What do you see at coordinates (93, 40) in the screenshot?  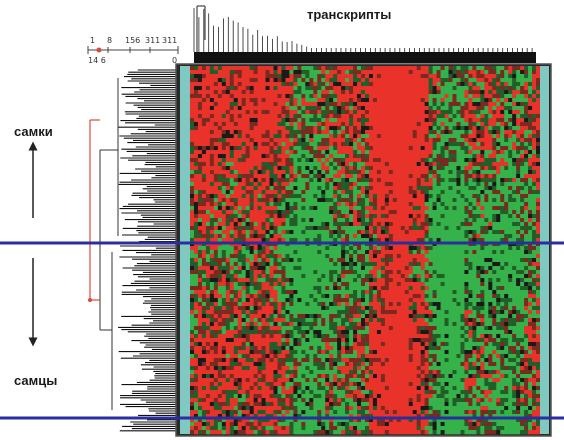 I see `scale-tick-1: 1` at bounding box center [93, 40].